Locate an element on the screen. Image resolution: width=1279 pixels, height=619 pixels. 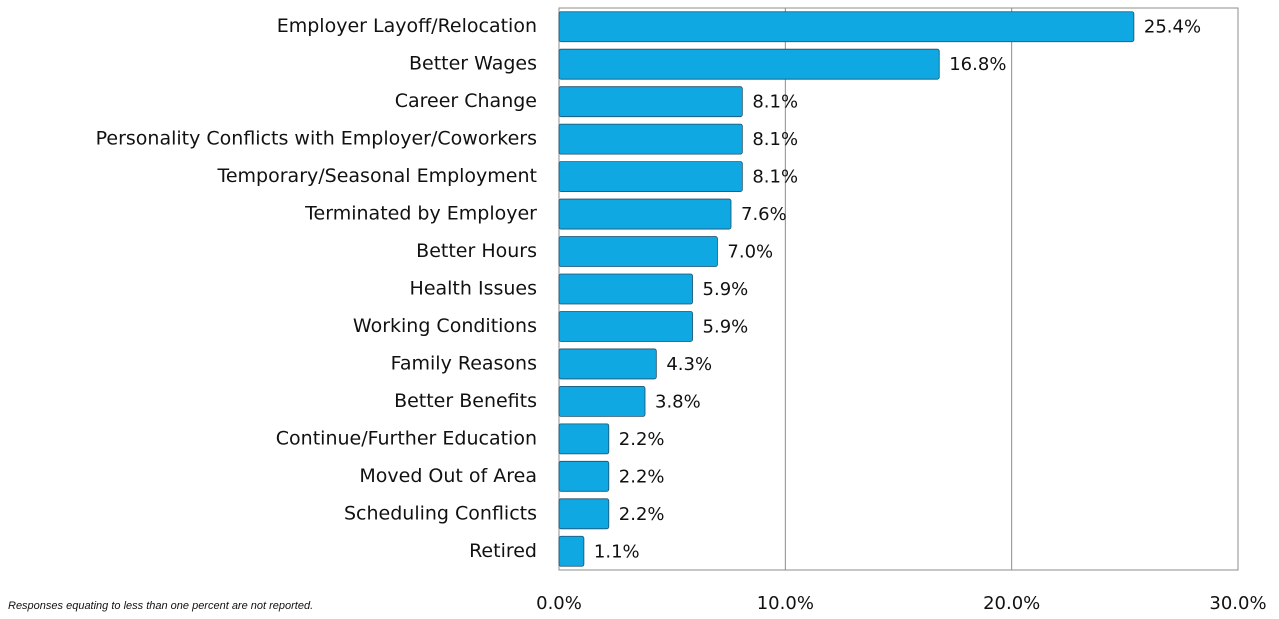
y-tick-label: Moved Out of Area is located at coordinates (448, 476).